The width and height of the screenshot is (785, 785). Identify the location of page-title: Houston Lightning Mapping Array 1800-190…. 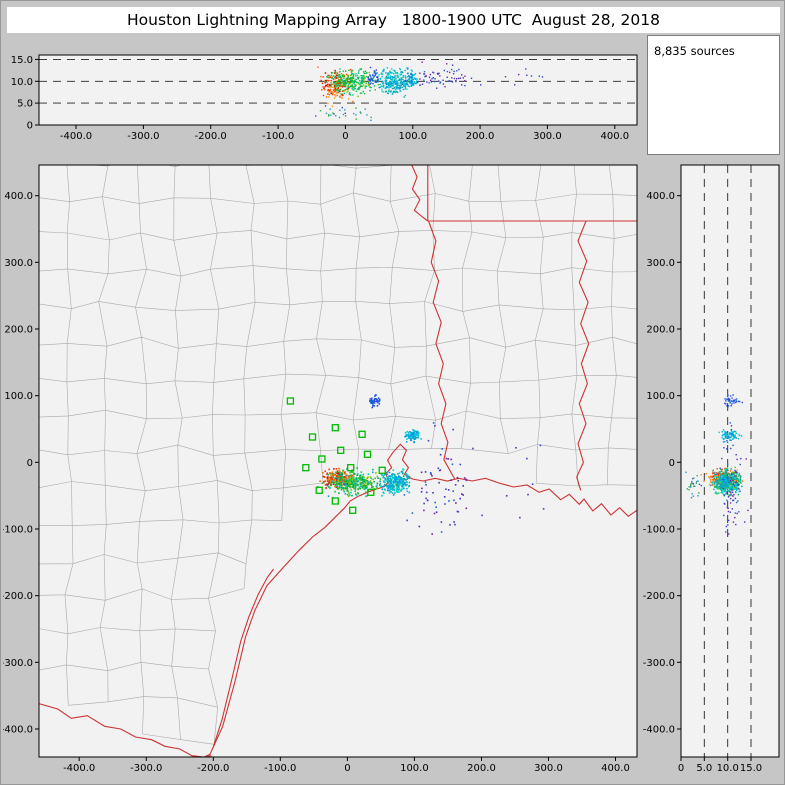
(393, 20).